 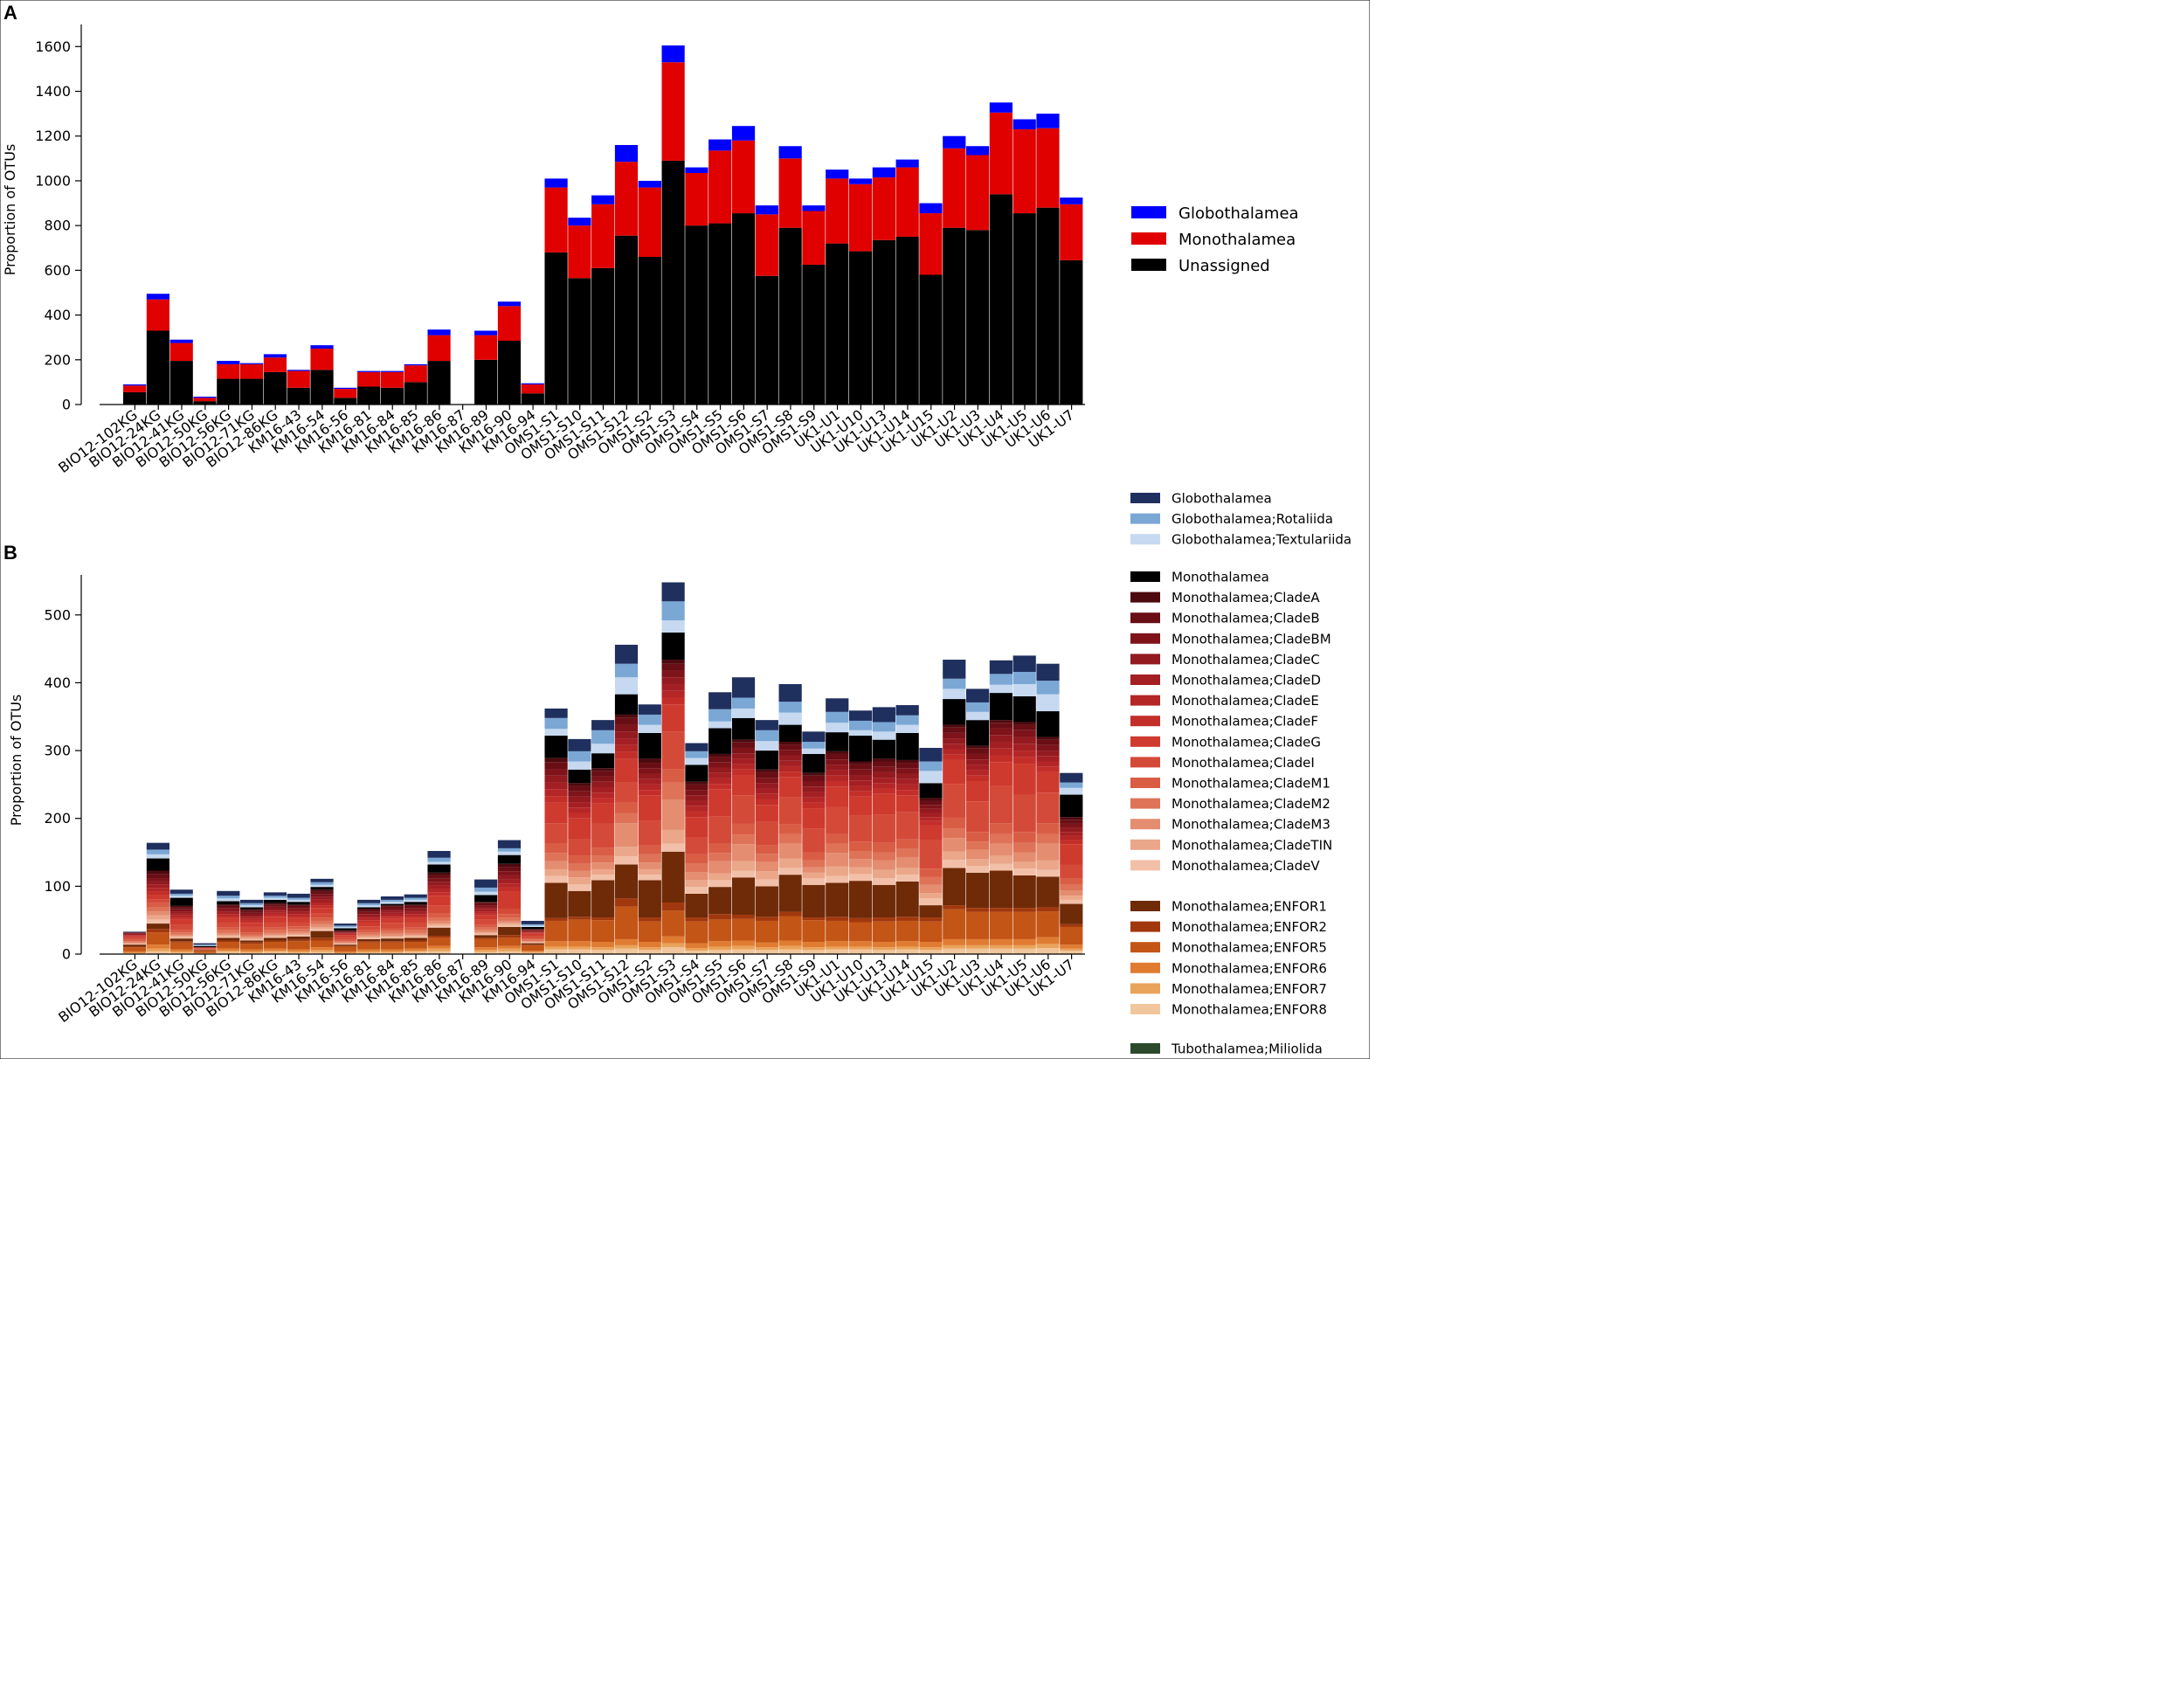 I want to click on legend-swatch-globothalamea, so click(x=1148, y=212).